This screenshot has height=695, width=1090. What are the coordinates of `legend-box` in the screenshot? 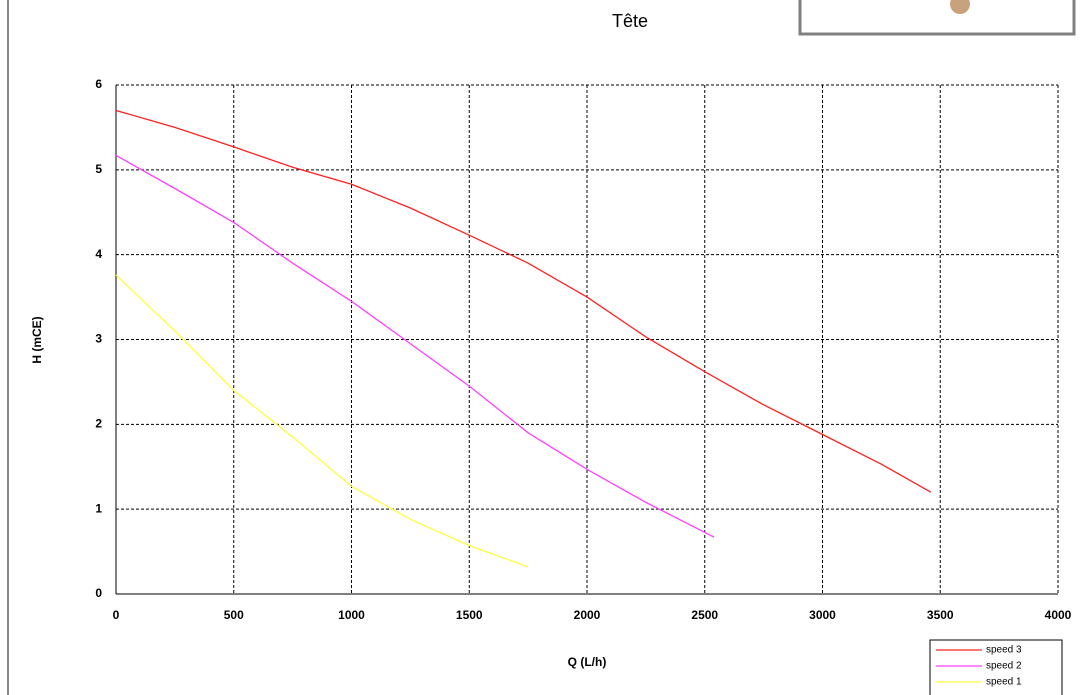 It's located at (996, 667).